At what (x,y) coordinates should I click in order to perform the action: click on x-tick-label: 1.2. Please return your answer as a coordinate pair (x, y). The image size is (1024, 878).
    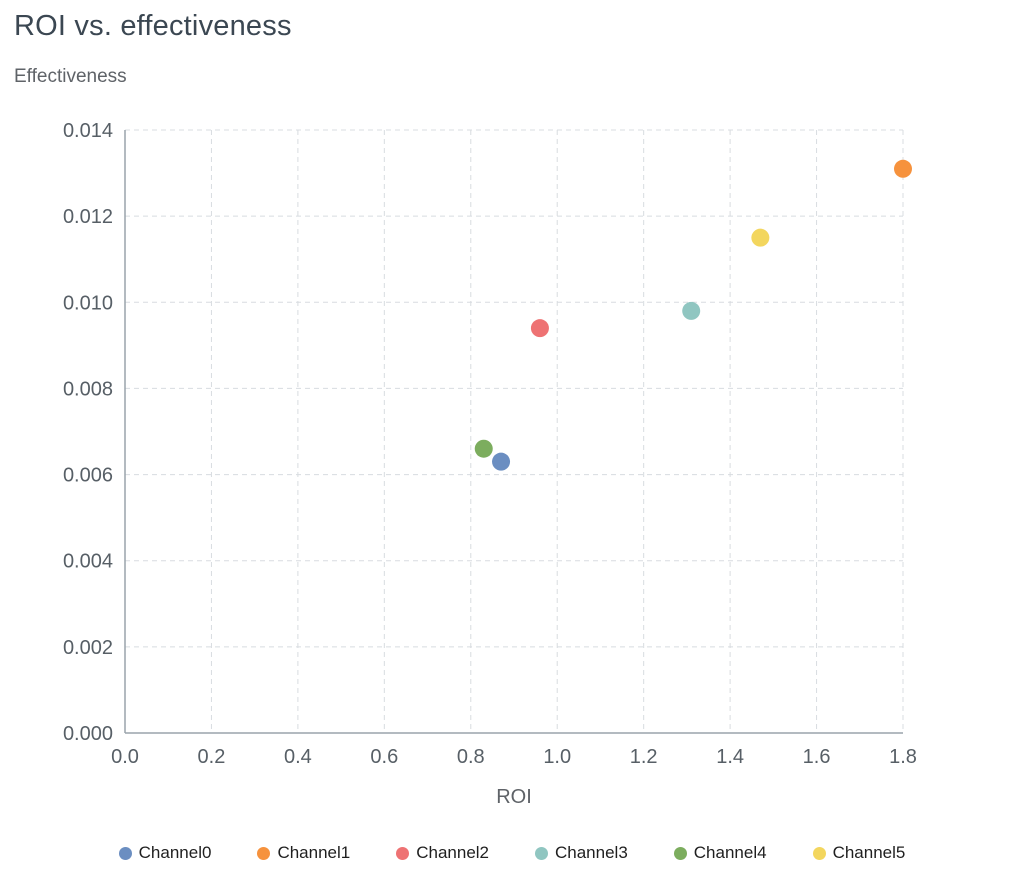
    Looking at the image, I should click on (644, 757).